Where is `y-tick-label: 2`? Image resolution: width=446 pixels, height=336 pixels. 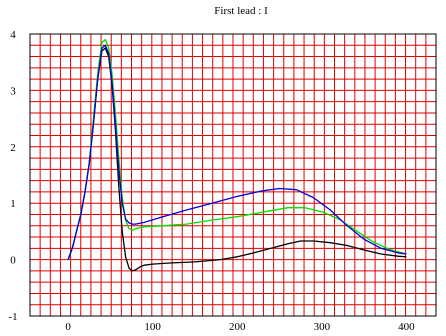
y-tick-label: 2 is located at coordinates (13, 148).